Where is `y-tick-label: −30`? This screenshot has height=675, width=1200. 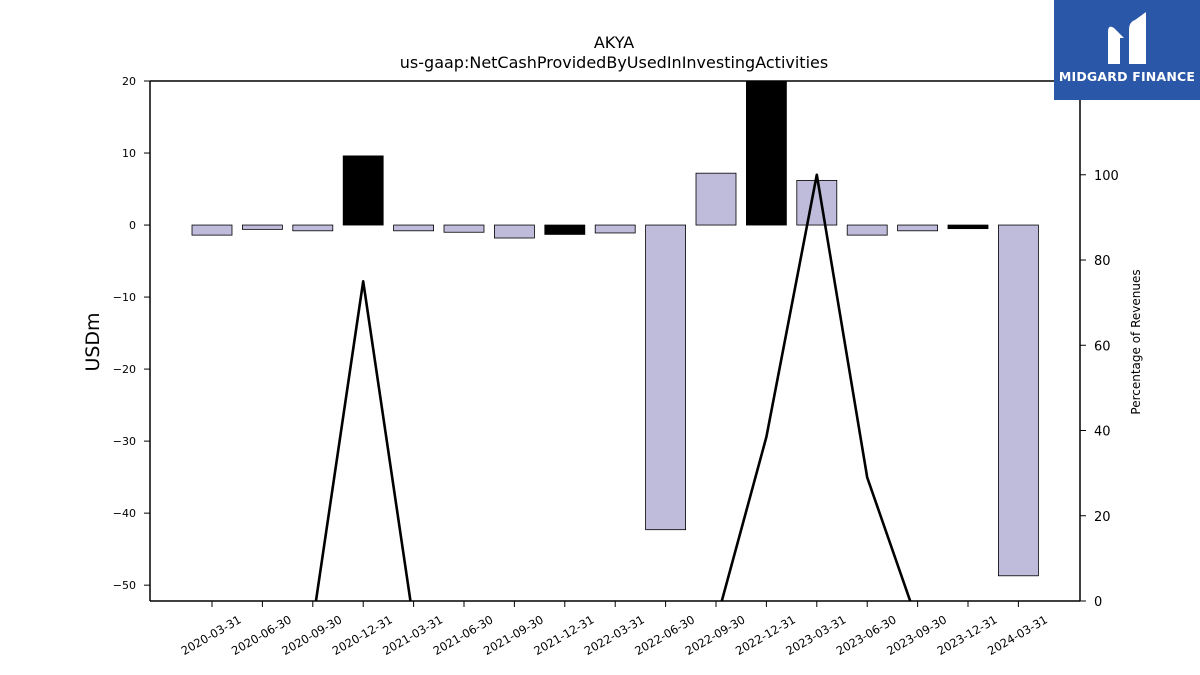 y-tick-label: −30 is located at coordinates (124, 441).